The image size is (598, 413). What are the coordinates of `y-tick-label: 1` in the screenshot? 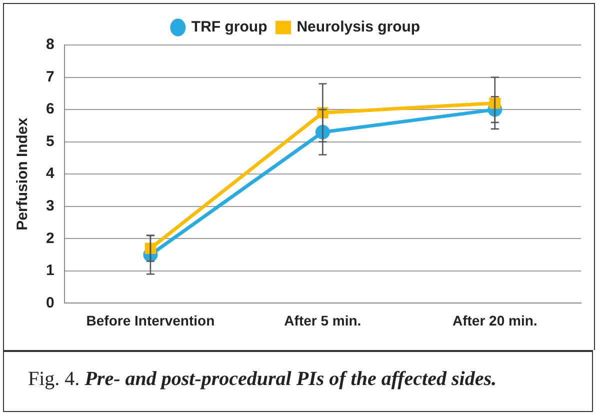 It's located at (50, 271).